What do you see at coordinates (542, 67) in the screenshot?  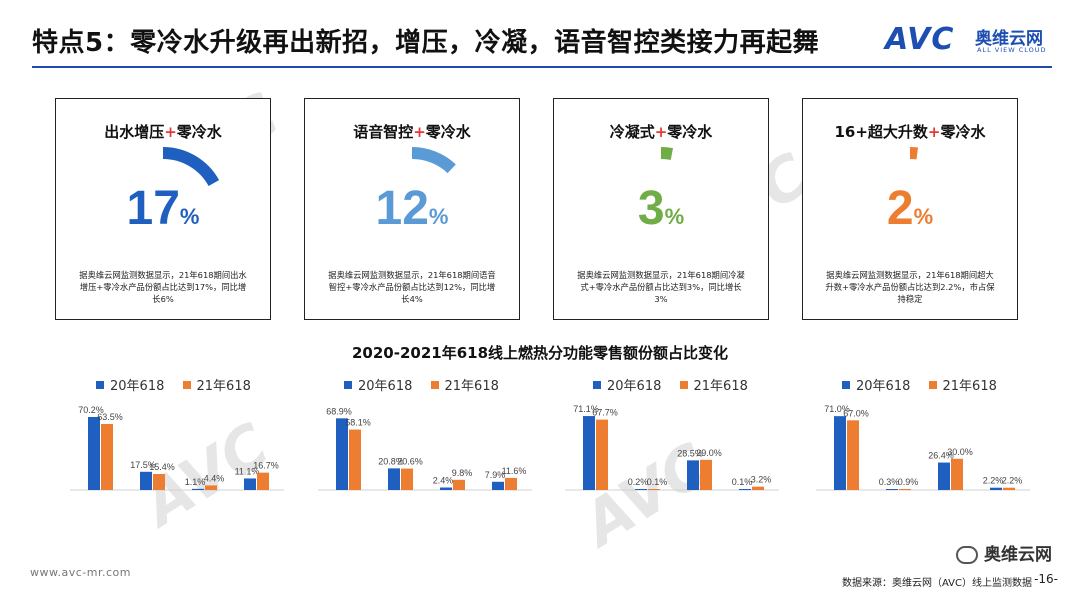 I see `header-divider` at bounding box center [542, 67].